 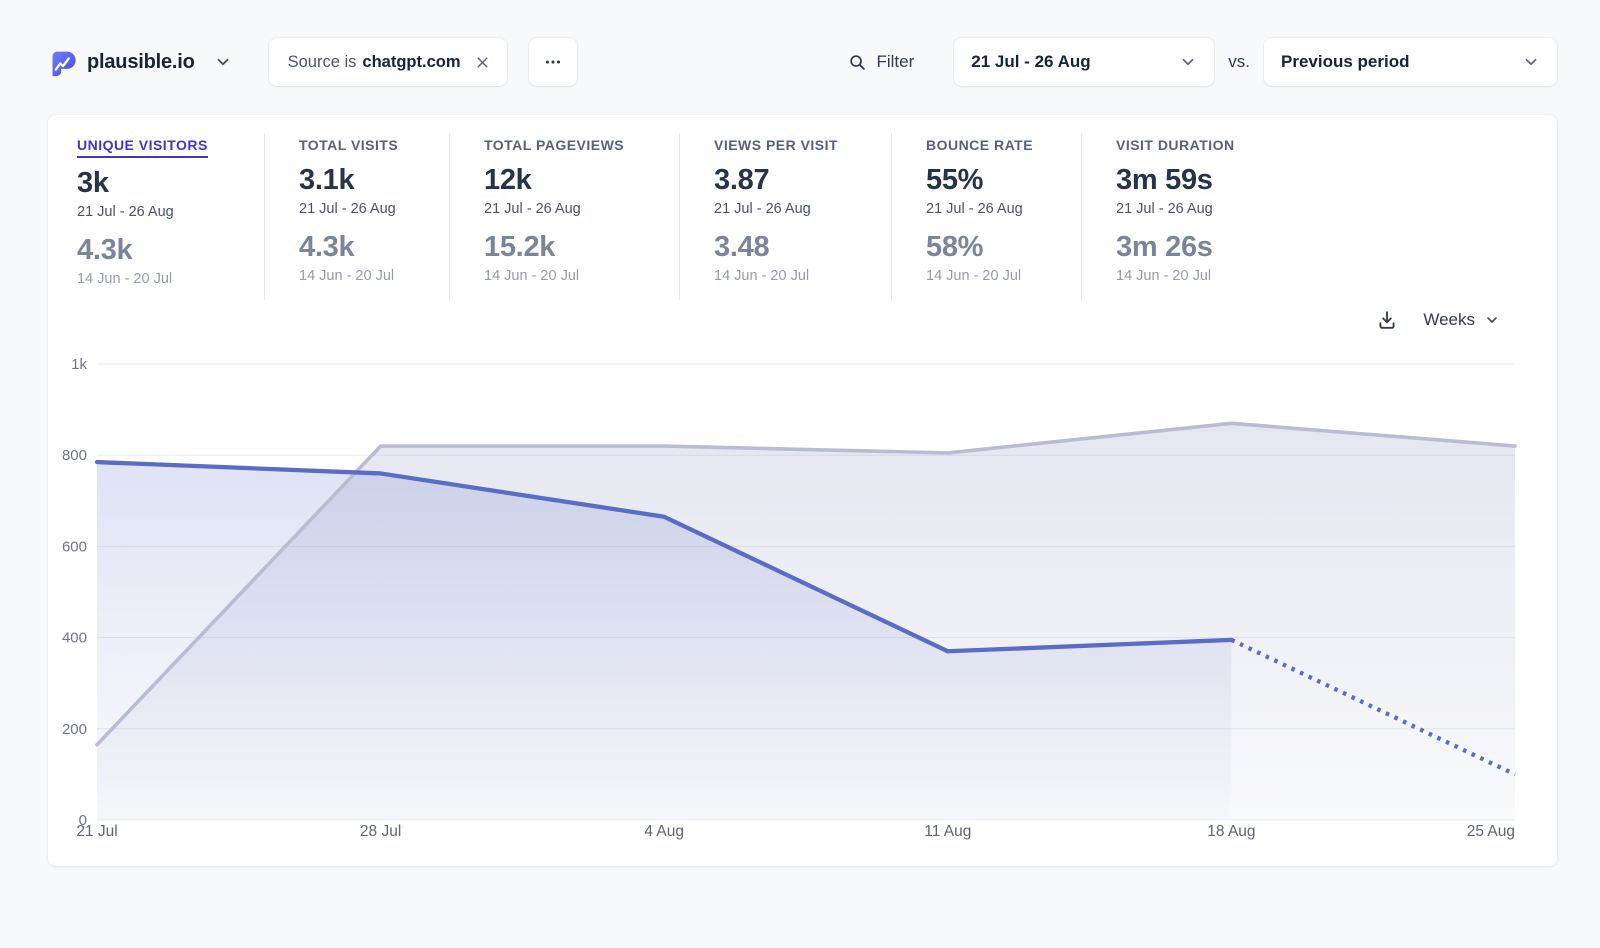 I want to click on metric-value: 3m 59s, so click(x=1164, y=180).